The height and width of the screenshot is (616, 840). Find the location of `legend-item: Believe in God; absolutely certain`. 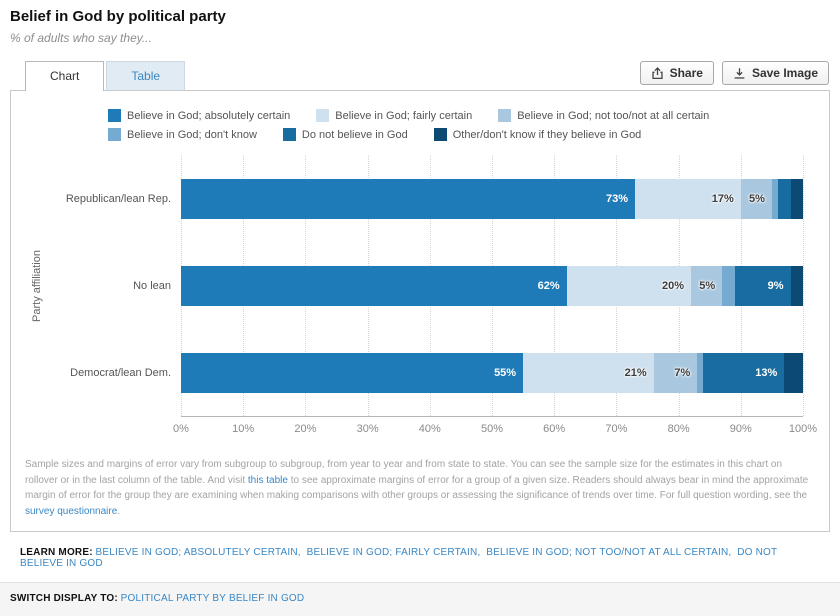

legend-item: Believe in God; absolutely certain is located at coordinates (199, 115).